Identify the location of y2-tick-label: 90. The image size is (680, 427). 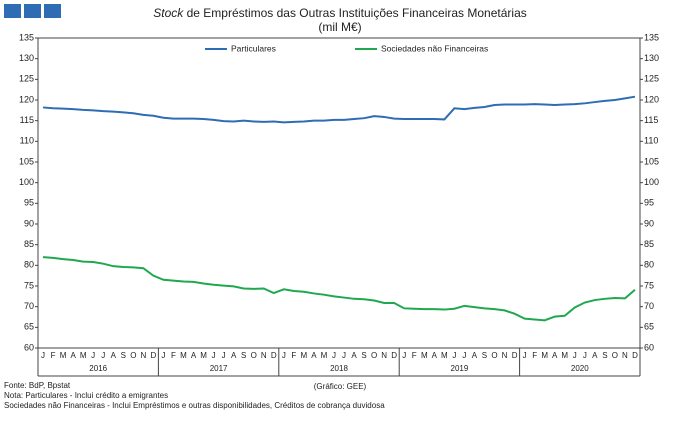
(649, 223).